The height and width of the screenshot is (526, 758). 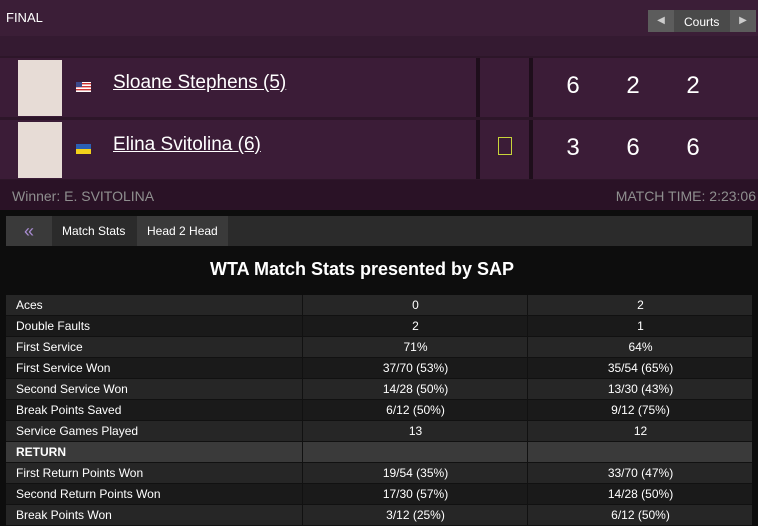 What do you see at coordinates (362, 269) in the screenshot?
I see `stats-title: WTA Match Stats presented by SAP` at bounding box center [362, 269].